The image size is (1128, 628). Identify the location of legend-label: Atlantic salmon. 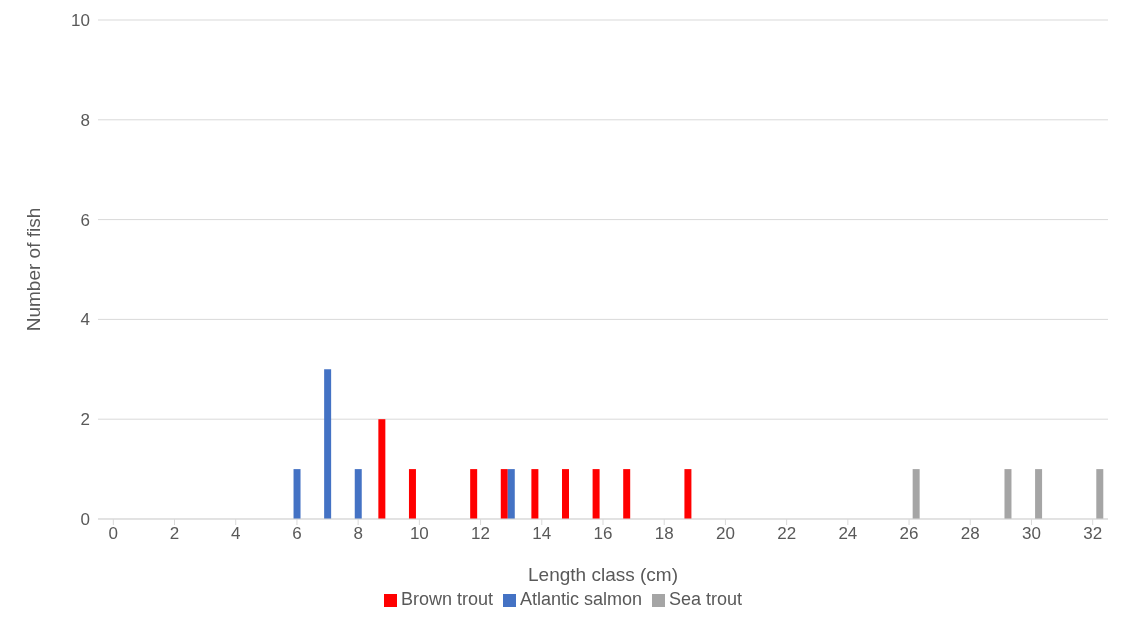
(581, 599).